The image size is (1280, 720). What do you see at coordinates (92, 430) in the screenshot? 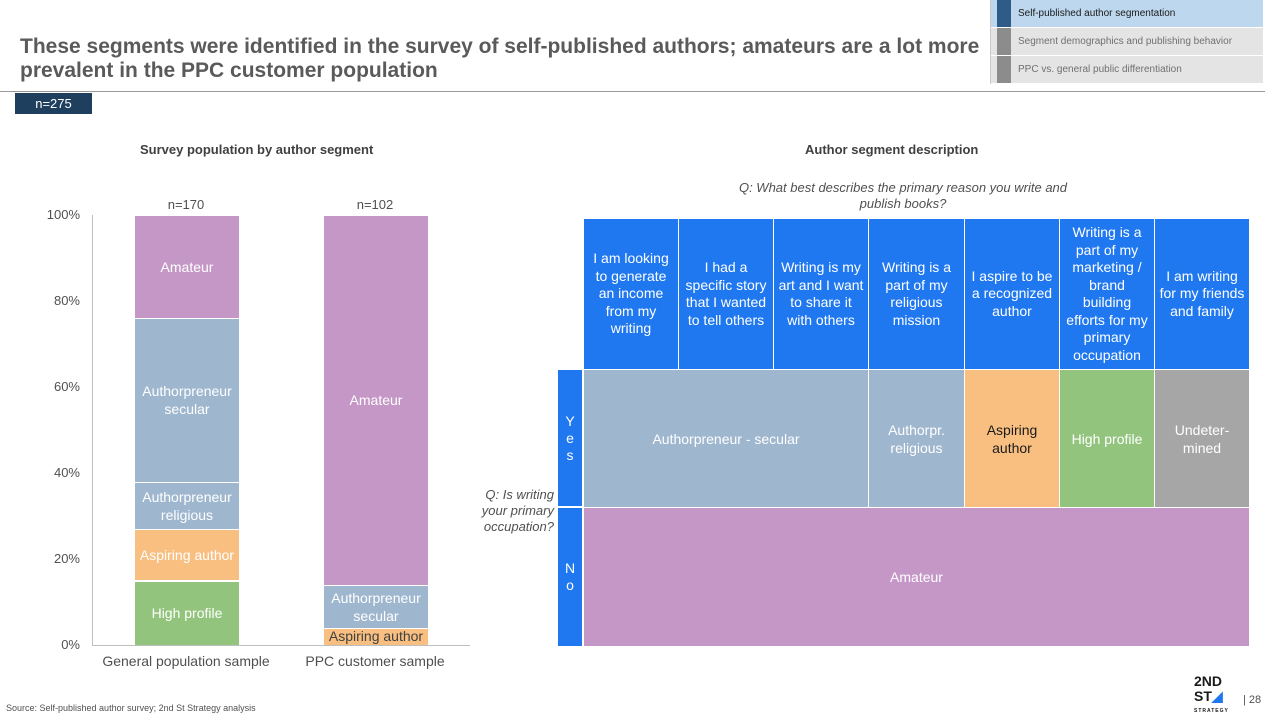
I see `y-axis-line` at bounding box center [92, 430].